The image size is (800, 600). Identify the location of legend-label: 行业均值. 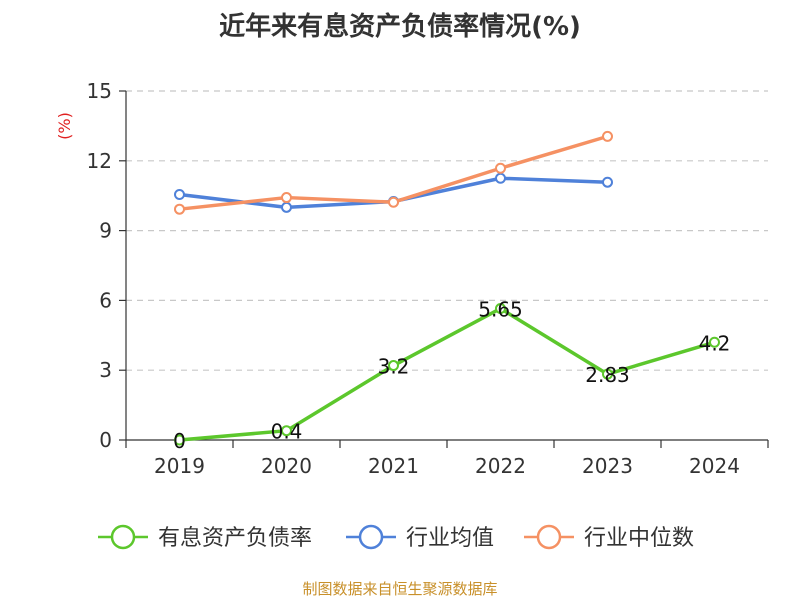
(450, 538).